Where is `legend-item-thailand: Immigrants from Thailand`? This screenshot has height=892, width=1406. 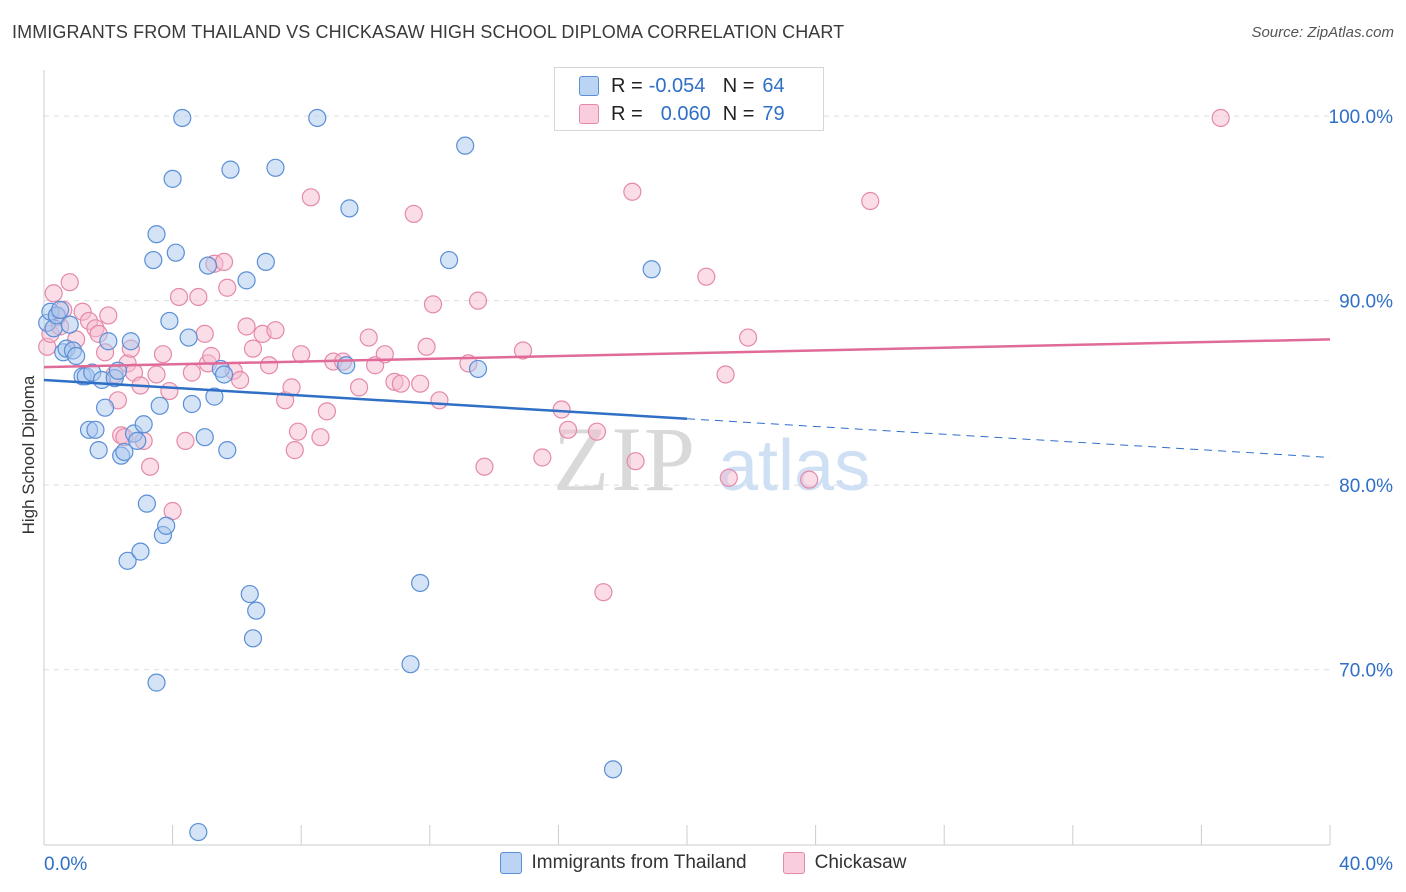
legend-item-thailand: Immigrants from Thailand is located at coordinates (623, 863).